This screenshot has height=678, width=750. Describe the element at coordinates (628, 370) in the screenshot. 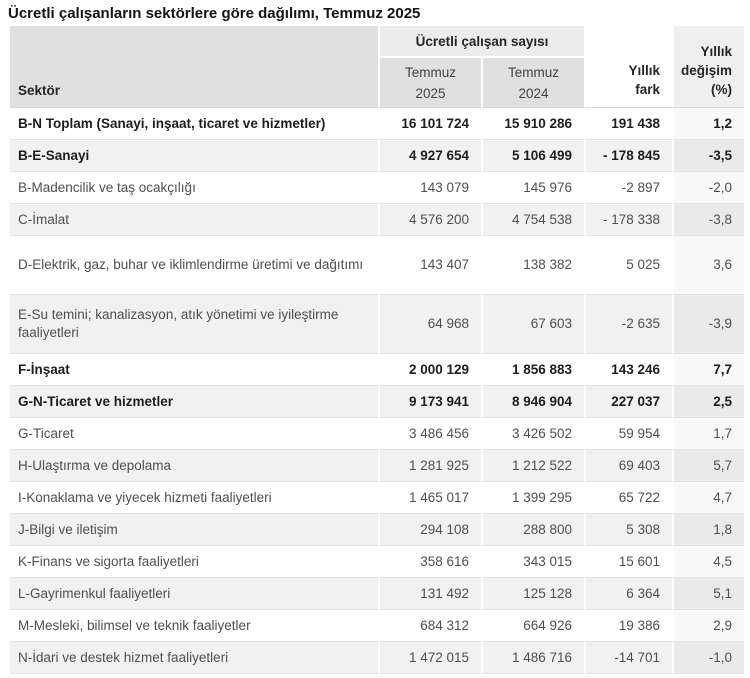

I see `cell-yillik-fark-value: 143 246` at that location.